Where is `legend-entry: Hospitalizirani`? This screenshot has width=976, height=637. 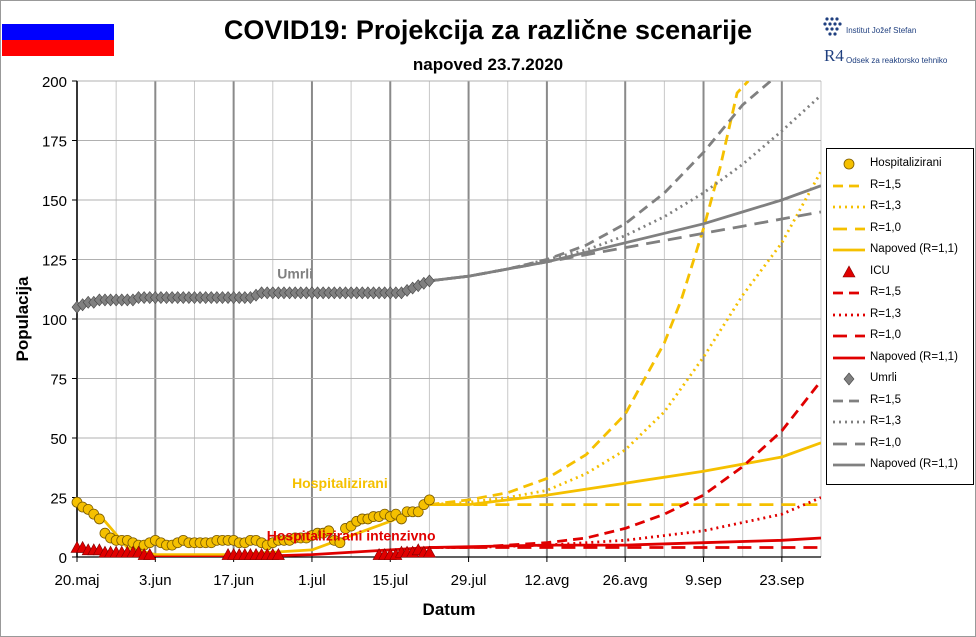 legend-entry: Hospitalizirani is located at coordinates (900, 164).